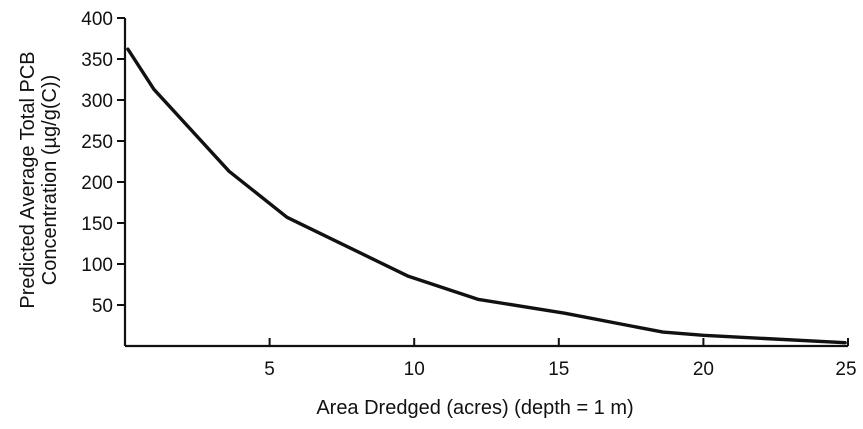  Describe the element at coordinates (97, 60) in the screenshot. I see `y-tick-label: 350` at that location.